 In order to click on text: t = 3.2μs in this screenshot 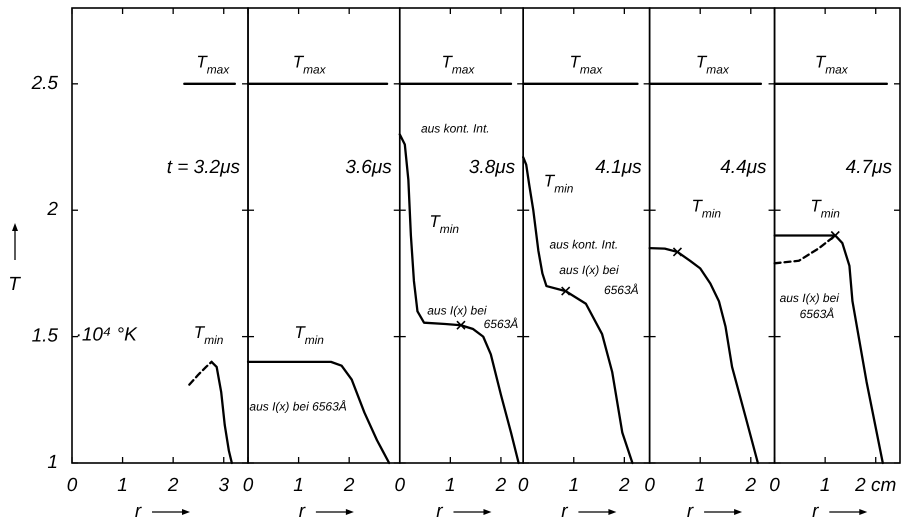, I will do `click(203, 167)`.